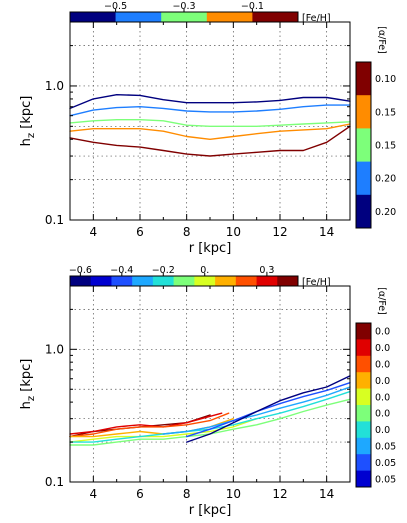 The height and width of the screenshot is (523, 407). Describe the element at coordinates (115, 6) in the screenshot. I see `top-colorbar-tick-label: −0.5` at that location.